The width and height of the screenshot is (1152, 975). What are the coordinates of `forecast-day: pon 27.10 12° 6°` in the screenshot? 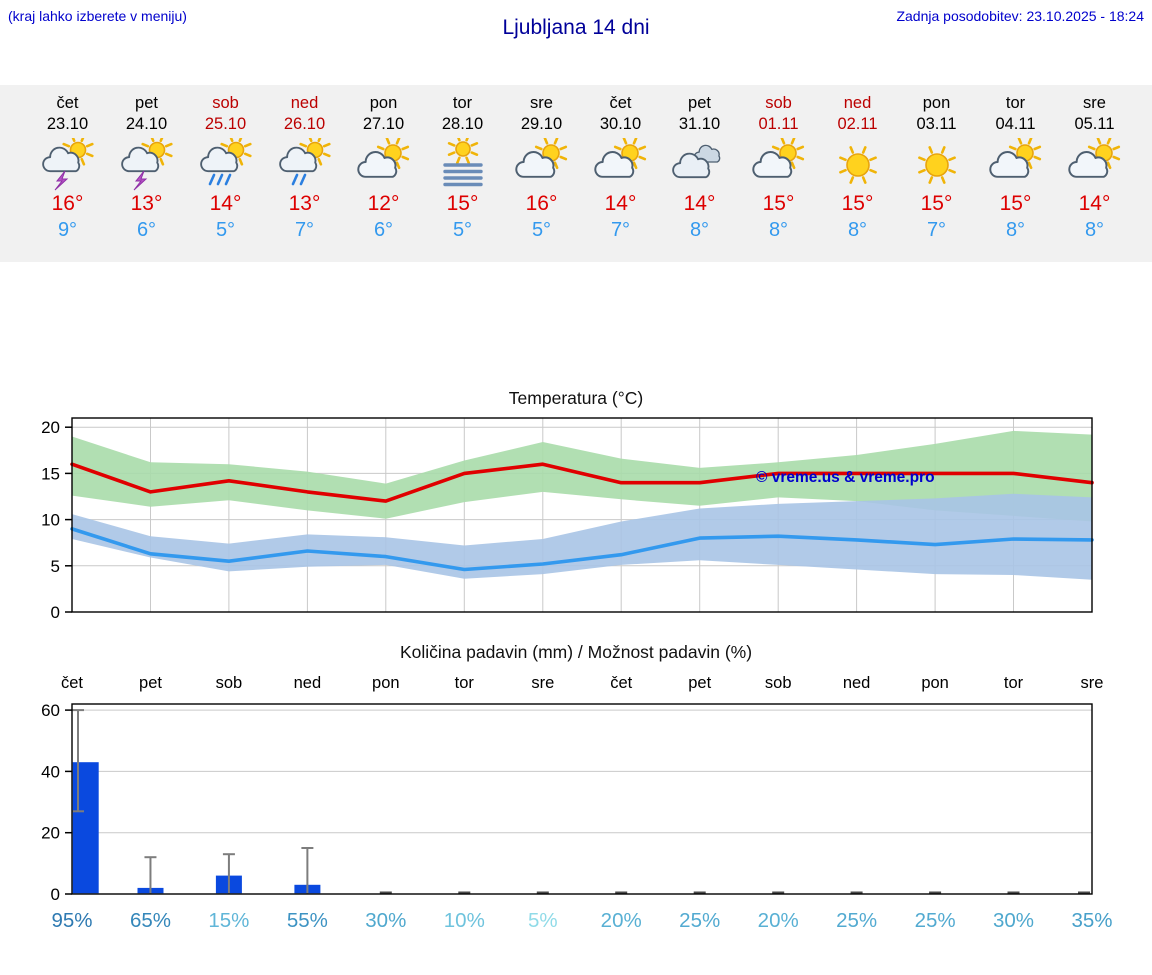 It's located at (383, 173).